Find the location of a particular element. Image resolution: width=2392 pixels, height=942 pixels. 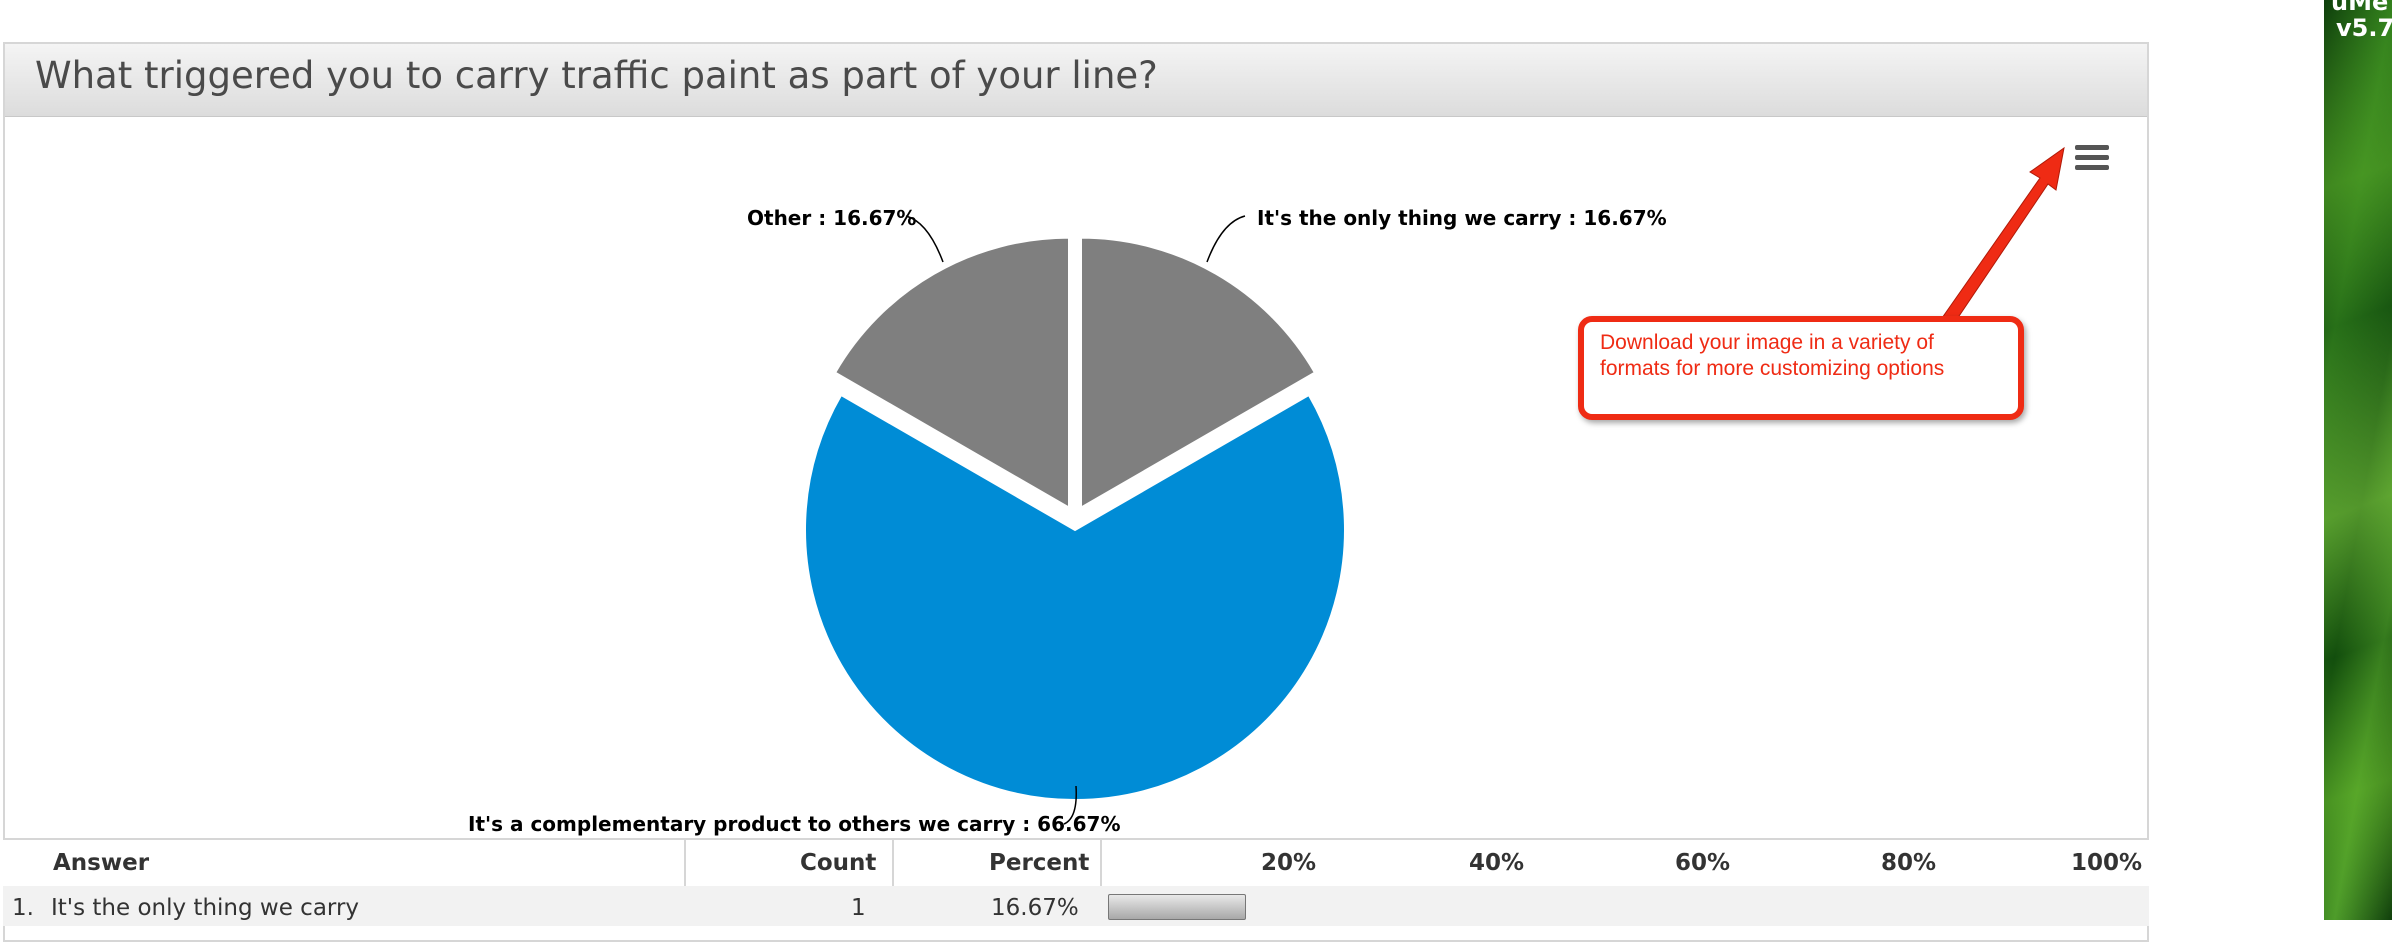

side-label-top: uMe is located at coordinates (2360, 8).